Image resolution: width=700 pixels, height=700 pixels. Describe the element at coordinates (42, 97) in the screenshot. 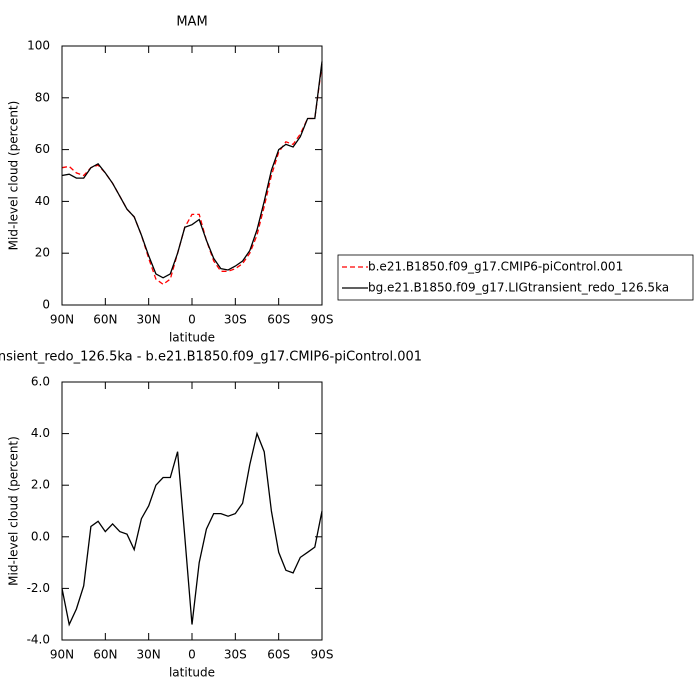

I see `y-tick-label: 80` at that location.